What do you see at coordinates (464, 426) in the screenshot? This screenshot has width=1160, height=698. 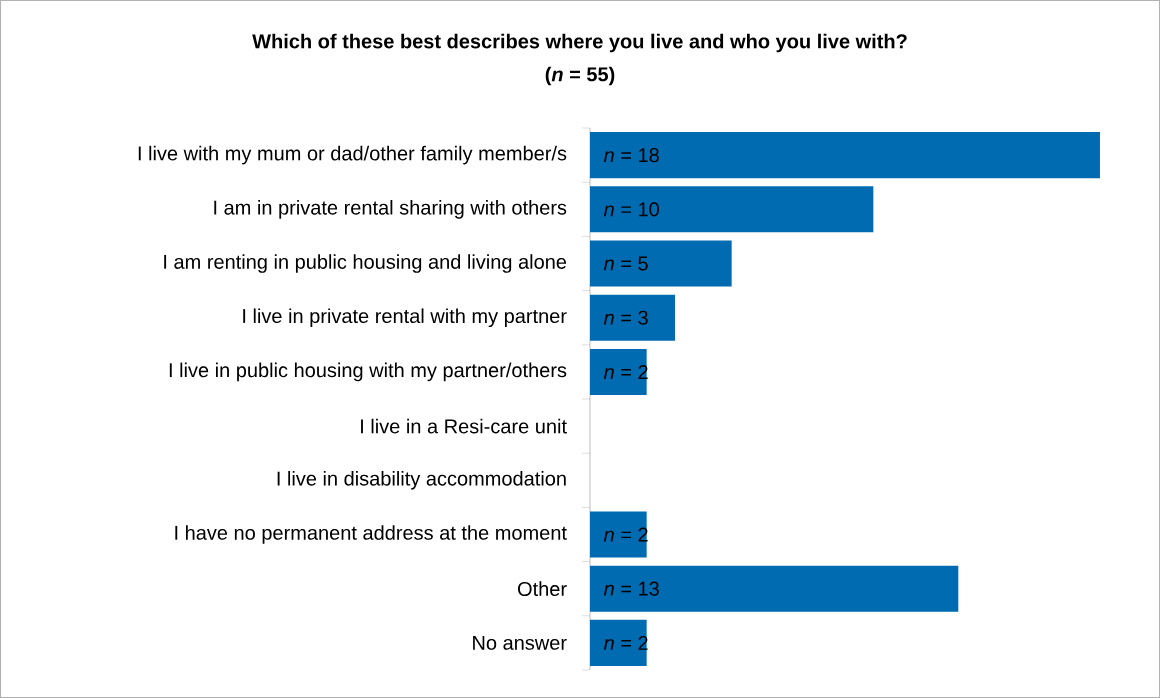 I see `y-tick-label: I live in a Resi-care unit` at bounding box center [464, 426].